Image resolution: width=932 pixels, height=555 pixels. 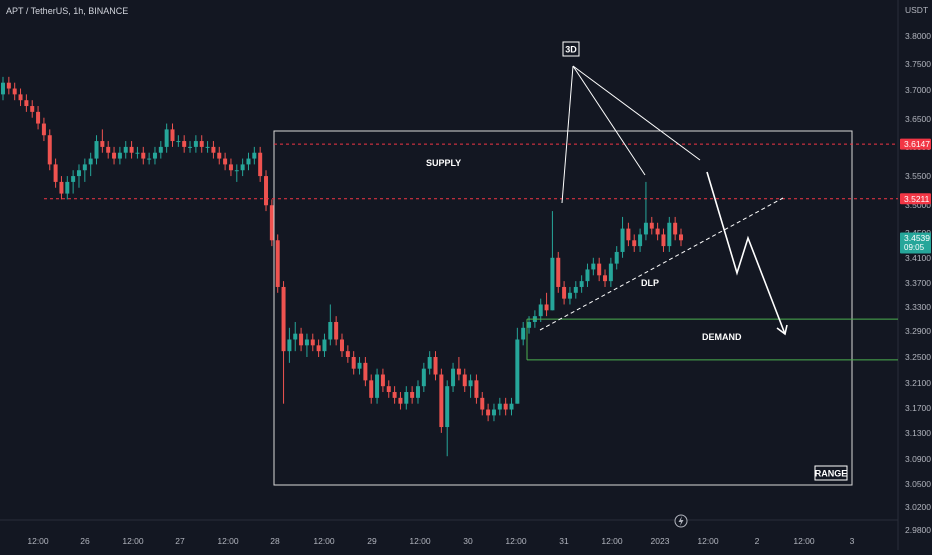 What do you see at coordinates (831, 473) in the screenshot?
I see `range-label-box` at bounding box center [831, 473].